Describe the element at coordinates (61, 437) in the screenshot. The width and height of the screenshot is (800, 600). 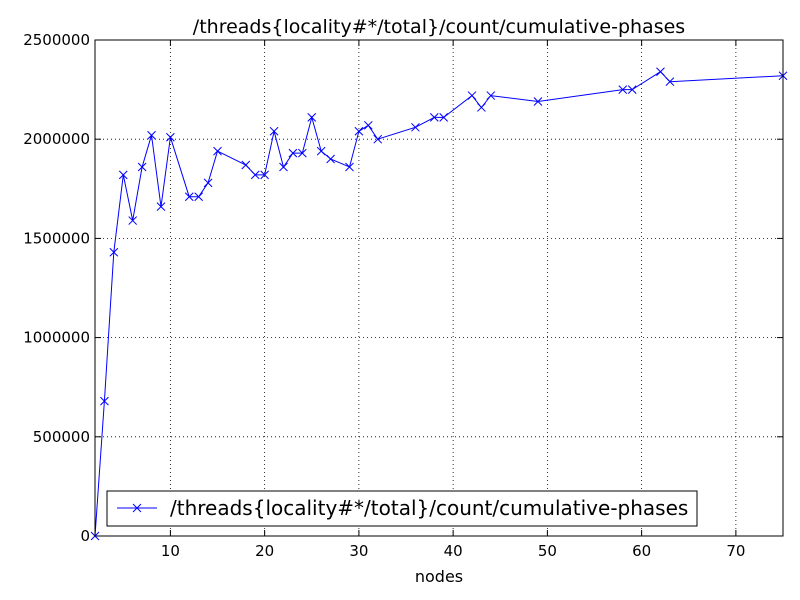
I see `y-tick-label: 500000` at that location.